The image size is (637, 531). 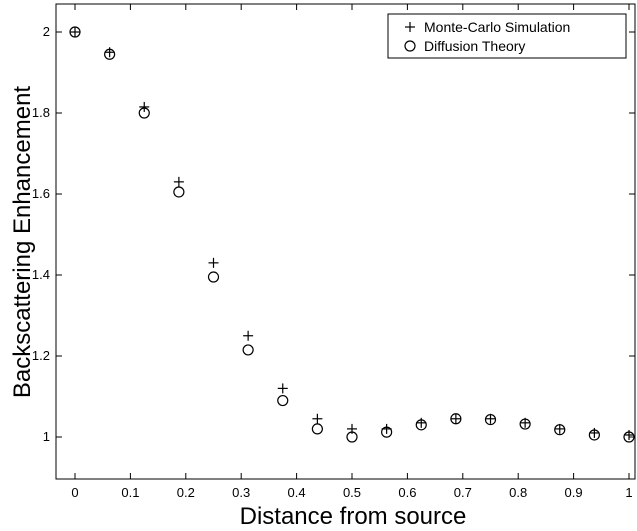 I want to click on legend-label-diffusion: Diffusion Theory, so click(x=474, y=46).